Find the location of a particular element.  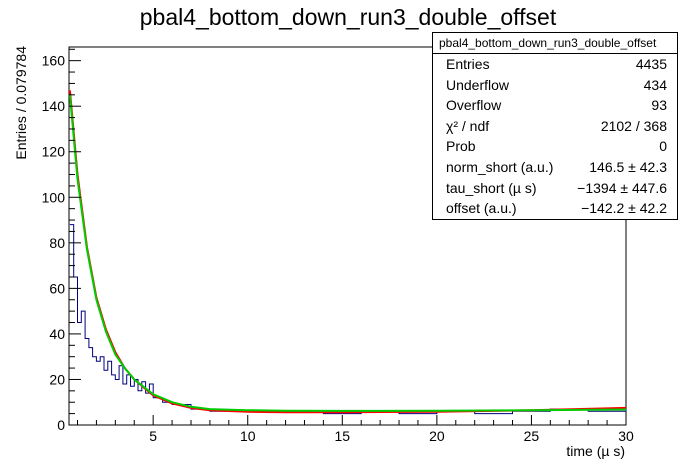

stats-row-overflow: Overflow 93 is located at coordinates (555, 105).